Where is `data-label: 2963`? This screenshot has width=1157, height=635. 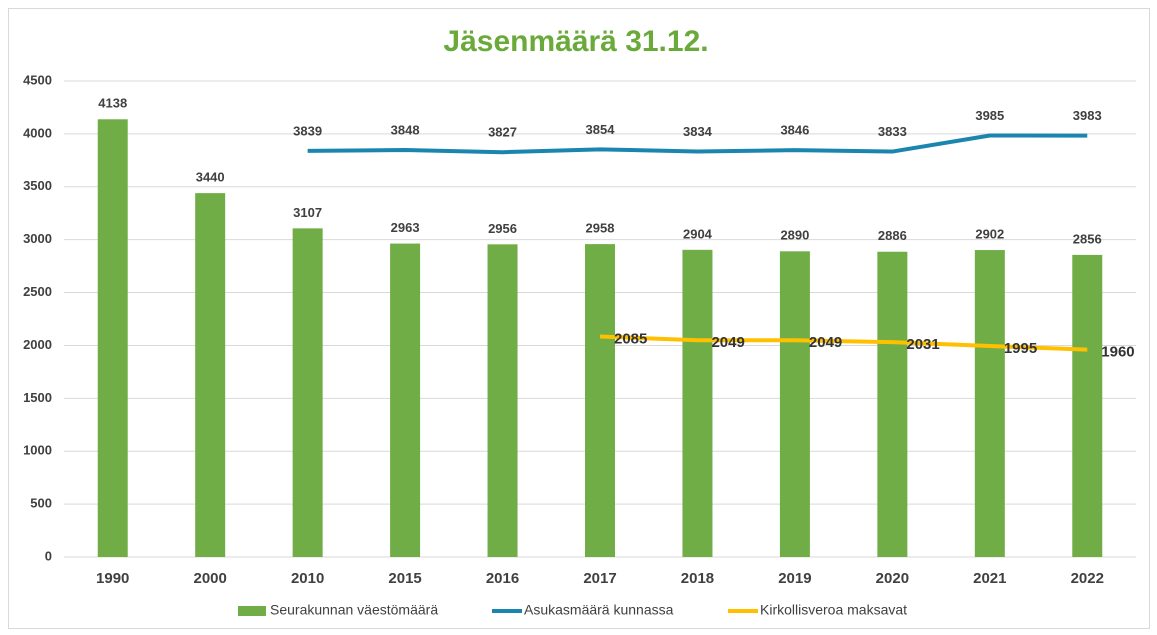 data-label: 2963 is located at coordinates (405, 227).